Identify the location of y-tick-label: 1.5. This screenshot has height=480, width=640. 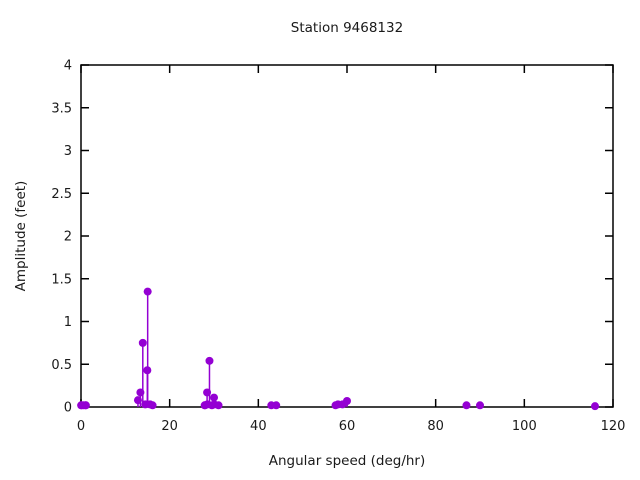
(61, 279).